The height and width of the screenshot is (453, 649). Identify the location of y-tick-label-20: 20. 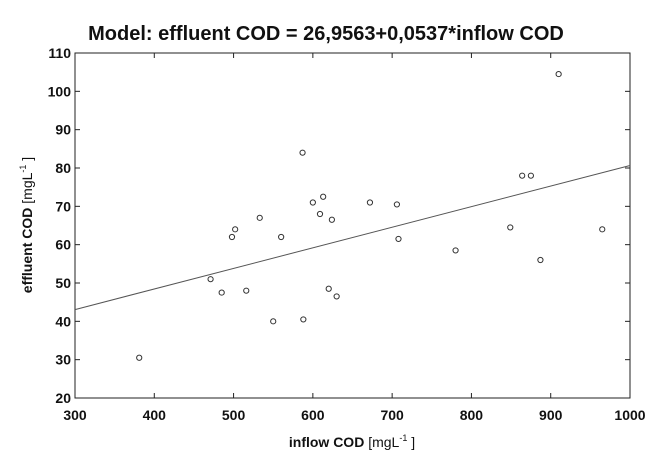
(63, 398).